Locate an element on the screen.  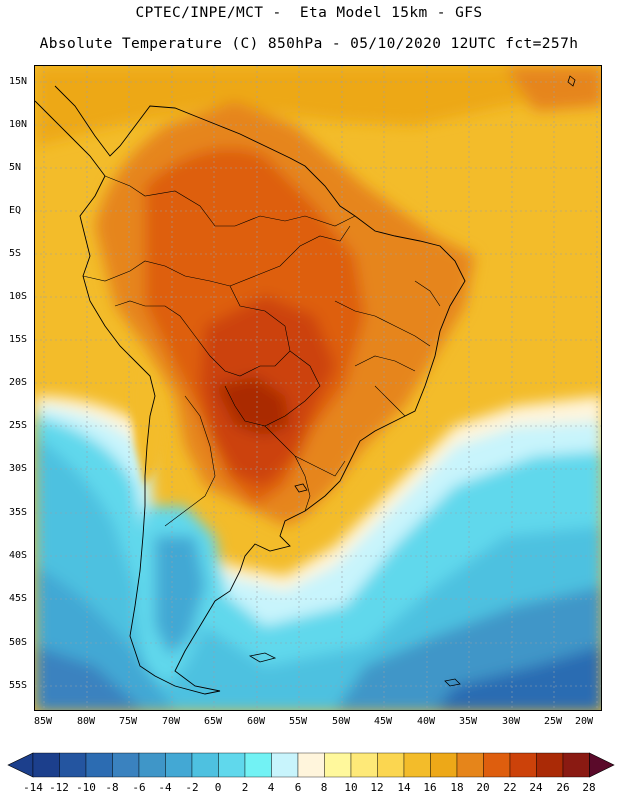
lat-tick-label: 25S is located at coordinates (18, 425).